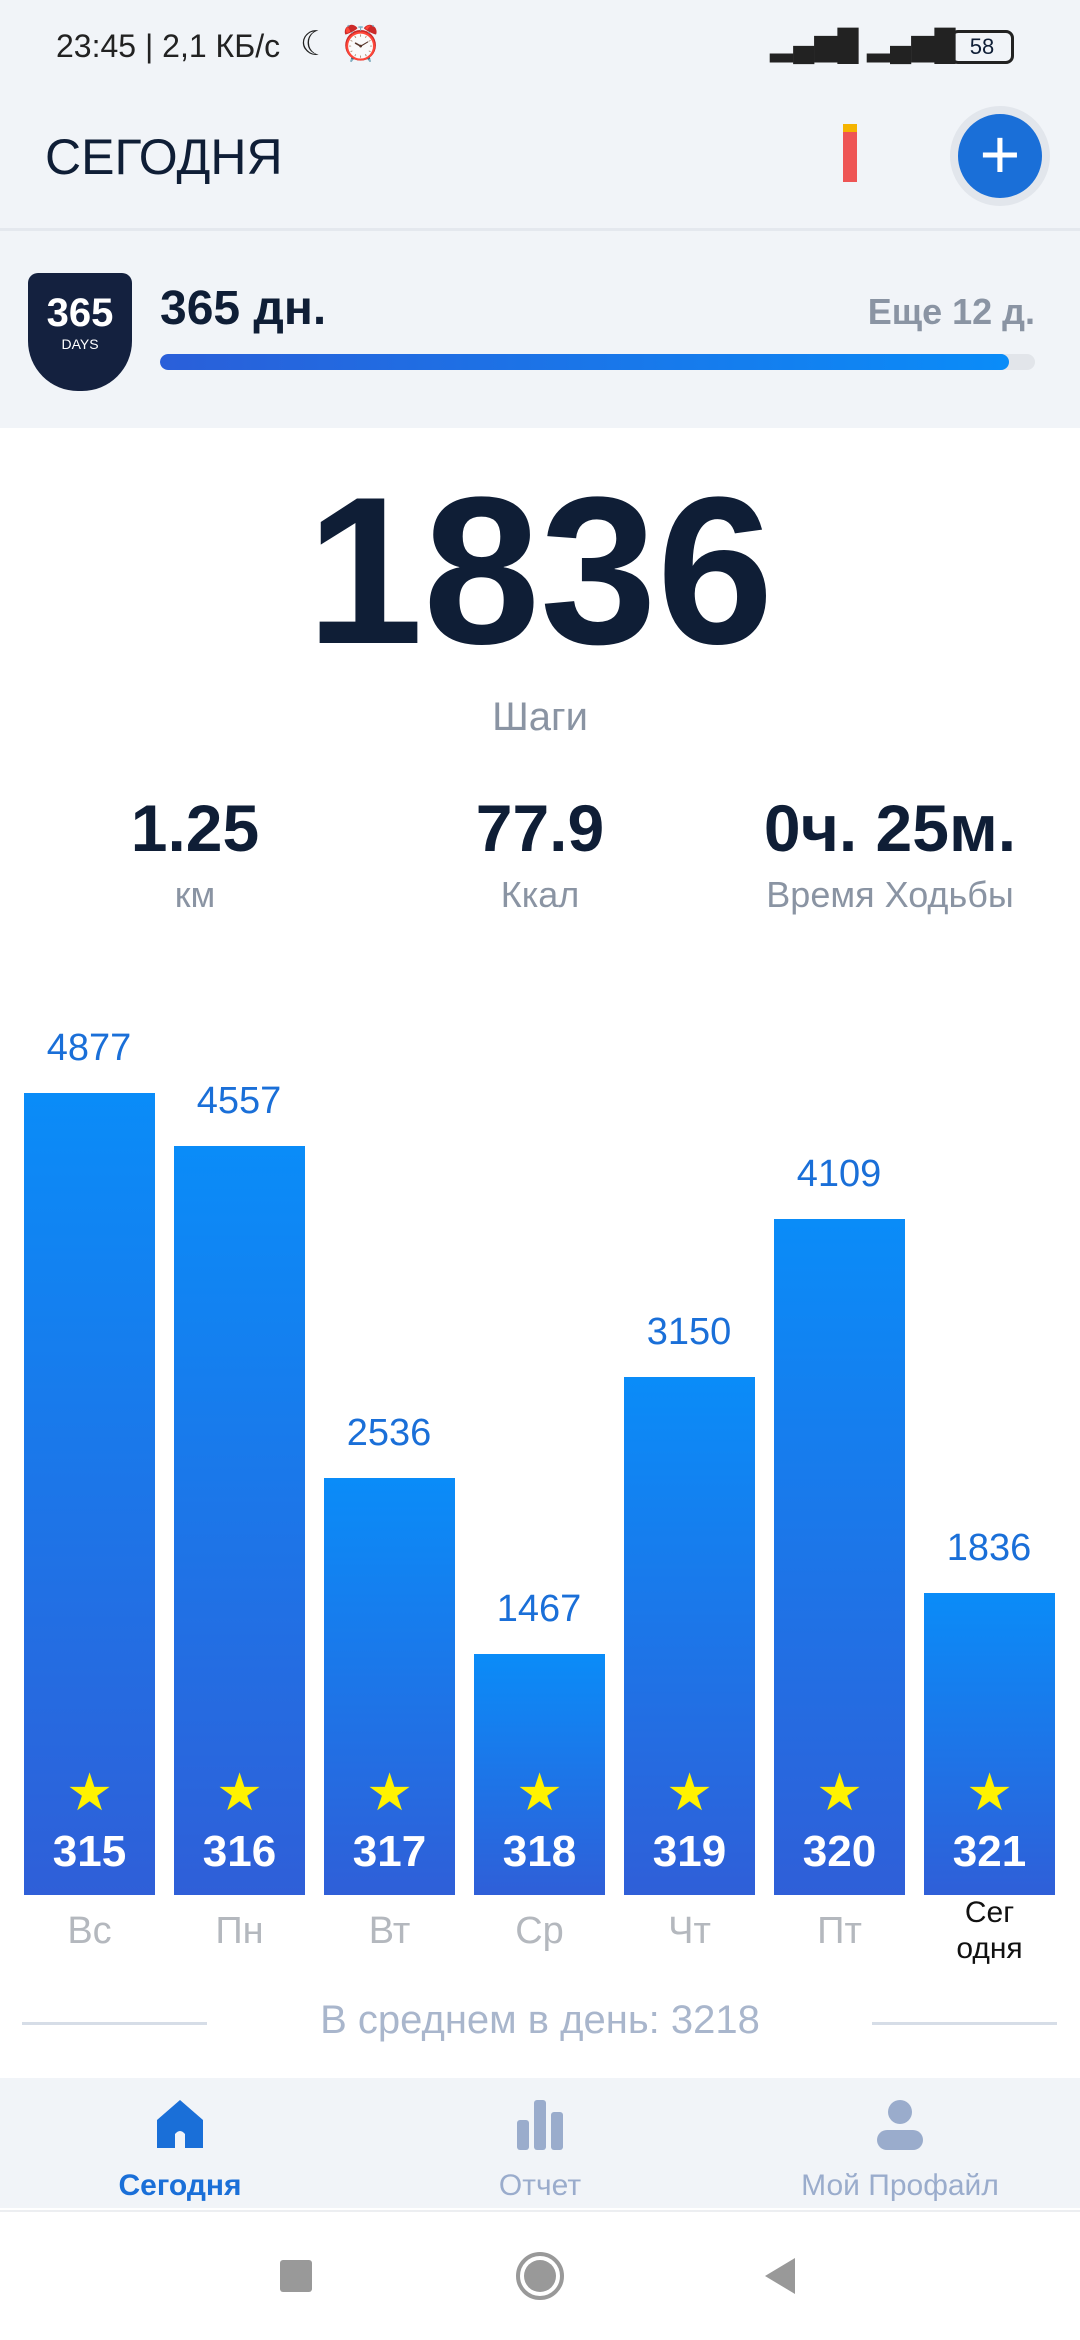 This screenshot has width=1080, height=2340. Describe the element at coordinates (540, 894) in the screenshot. I see `stat-label: Ккал` at that location.